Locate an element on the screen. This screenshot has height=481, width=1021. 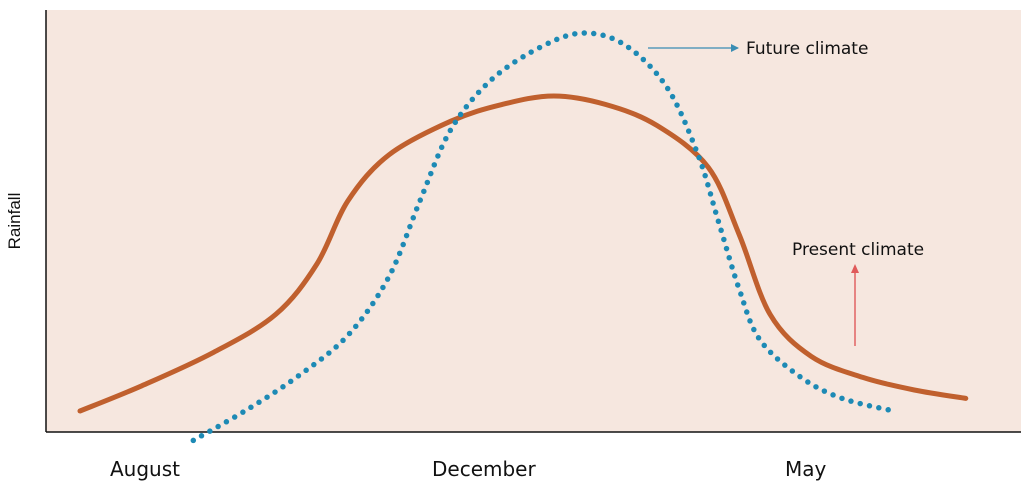
y-axis-label: Rainfall is located at coordinates (14, 221).